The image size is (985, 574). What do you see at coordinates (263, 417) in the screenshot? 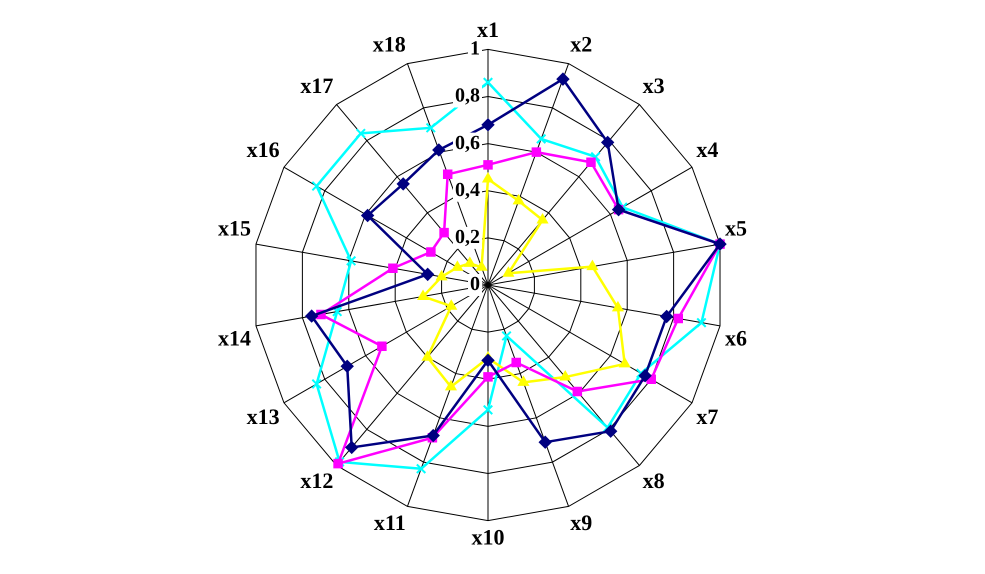
I see `spoke-label: x13` at bounding box center [263, 417].